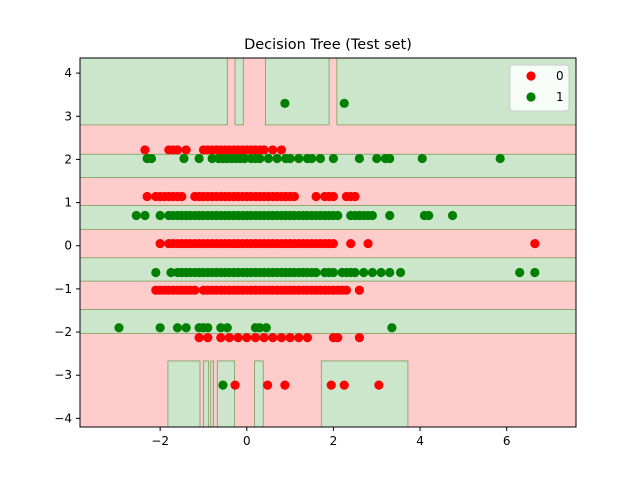  I want to click on legend-label-1: 1, so click(560, 97).